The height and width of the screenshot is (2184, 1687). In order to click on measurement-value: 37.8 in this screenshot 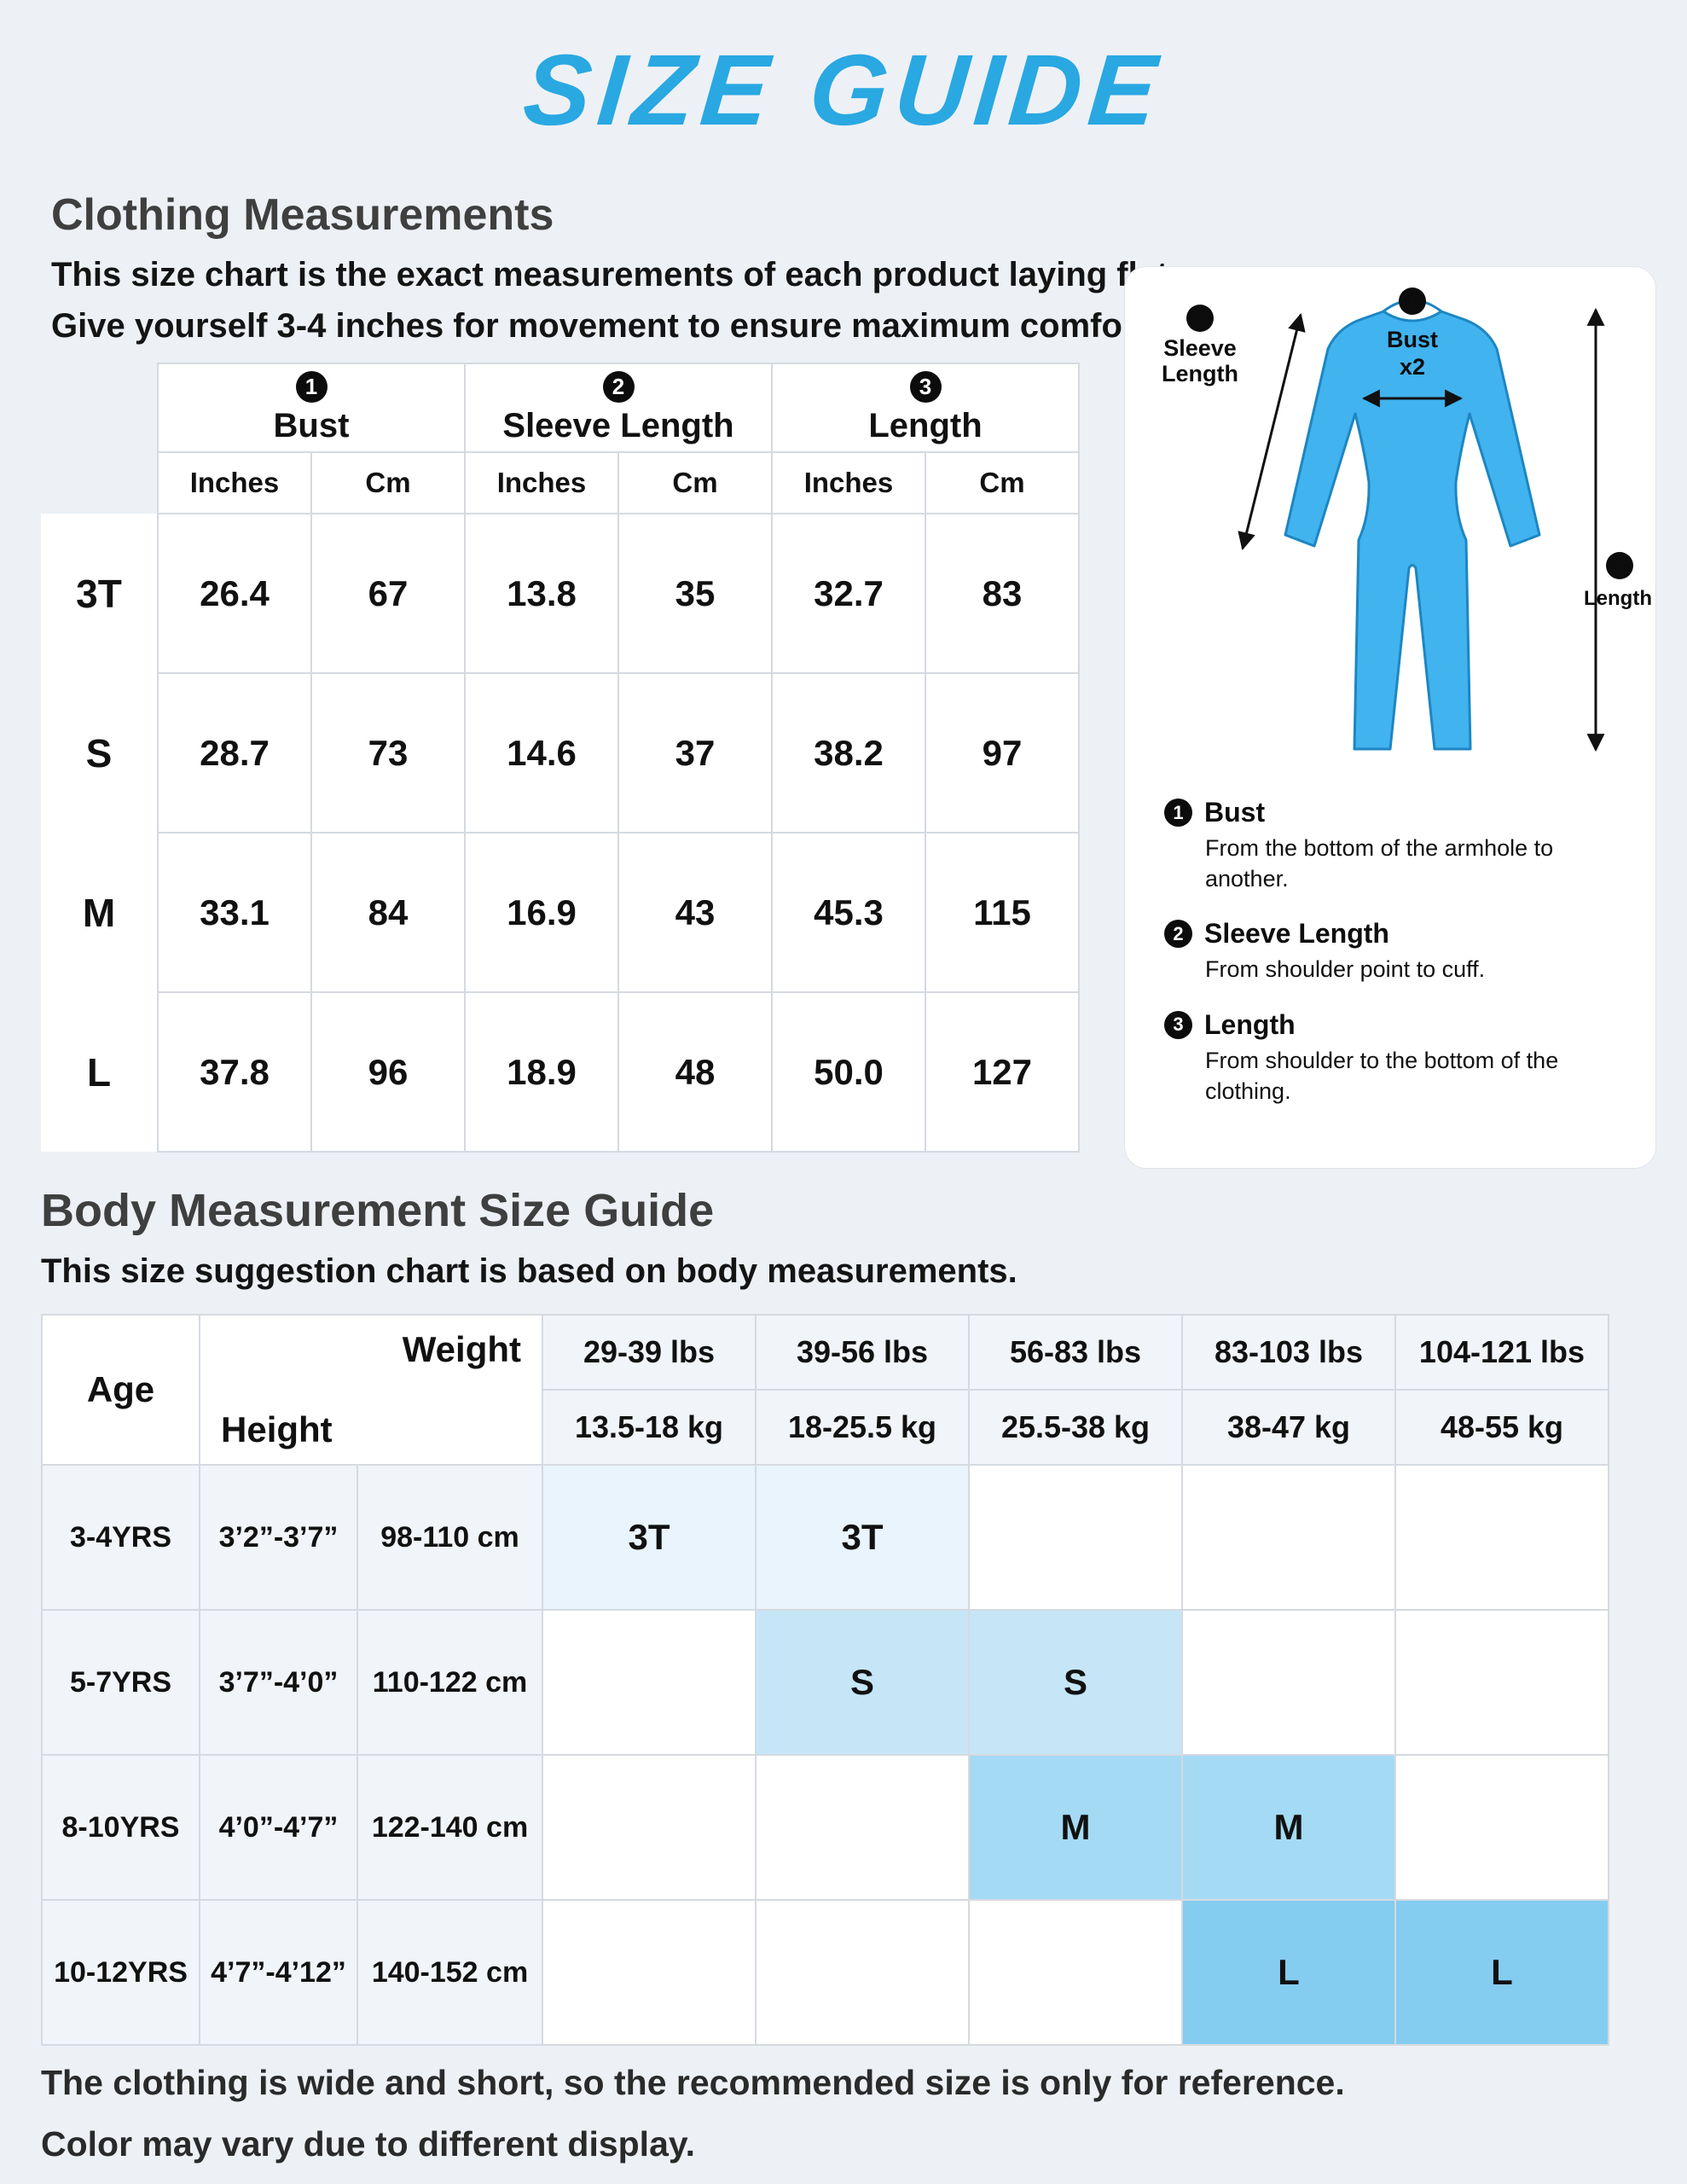, I will do `click(235, 1072)`.